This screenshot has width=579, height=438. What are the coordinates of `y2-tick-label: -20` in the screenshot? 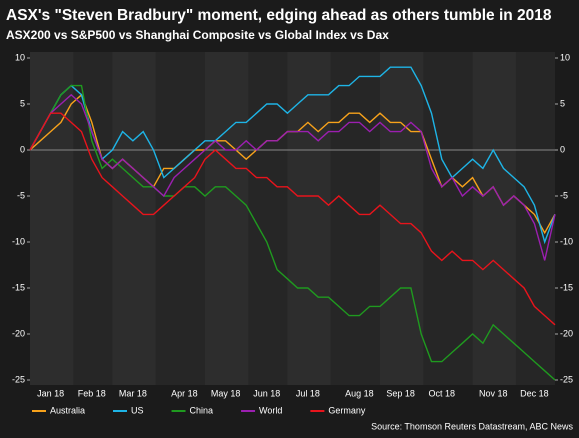 It's located at (566, 333).